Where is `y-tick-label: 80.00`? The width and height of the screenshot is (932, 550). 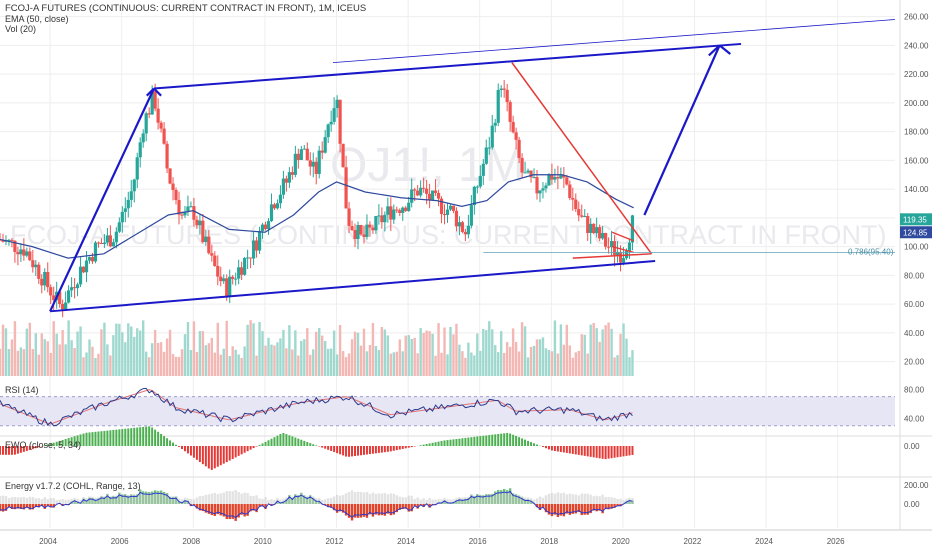 y-tick-label: 80.00 is located at coordinates (914, 275).